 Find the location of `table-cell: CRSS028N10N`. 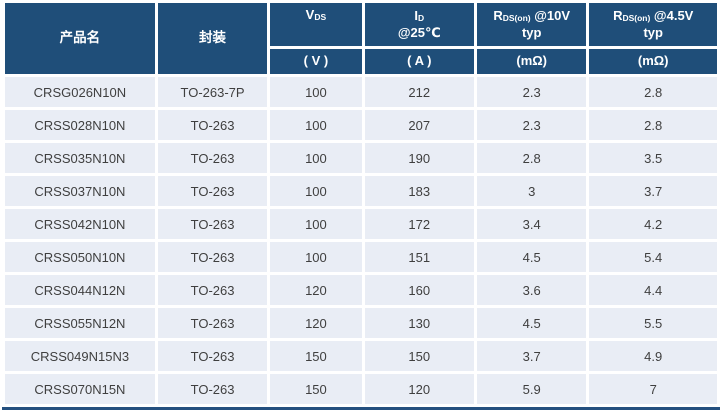

table-cell: CRSS028N10N is located at coordinates (80, 125).